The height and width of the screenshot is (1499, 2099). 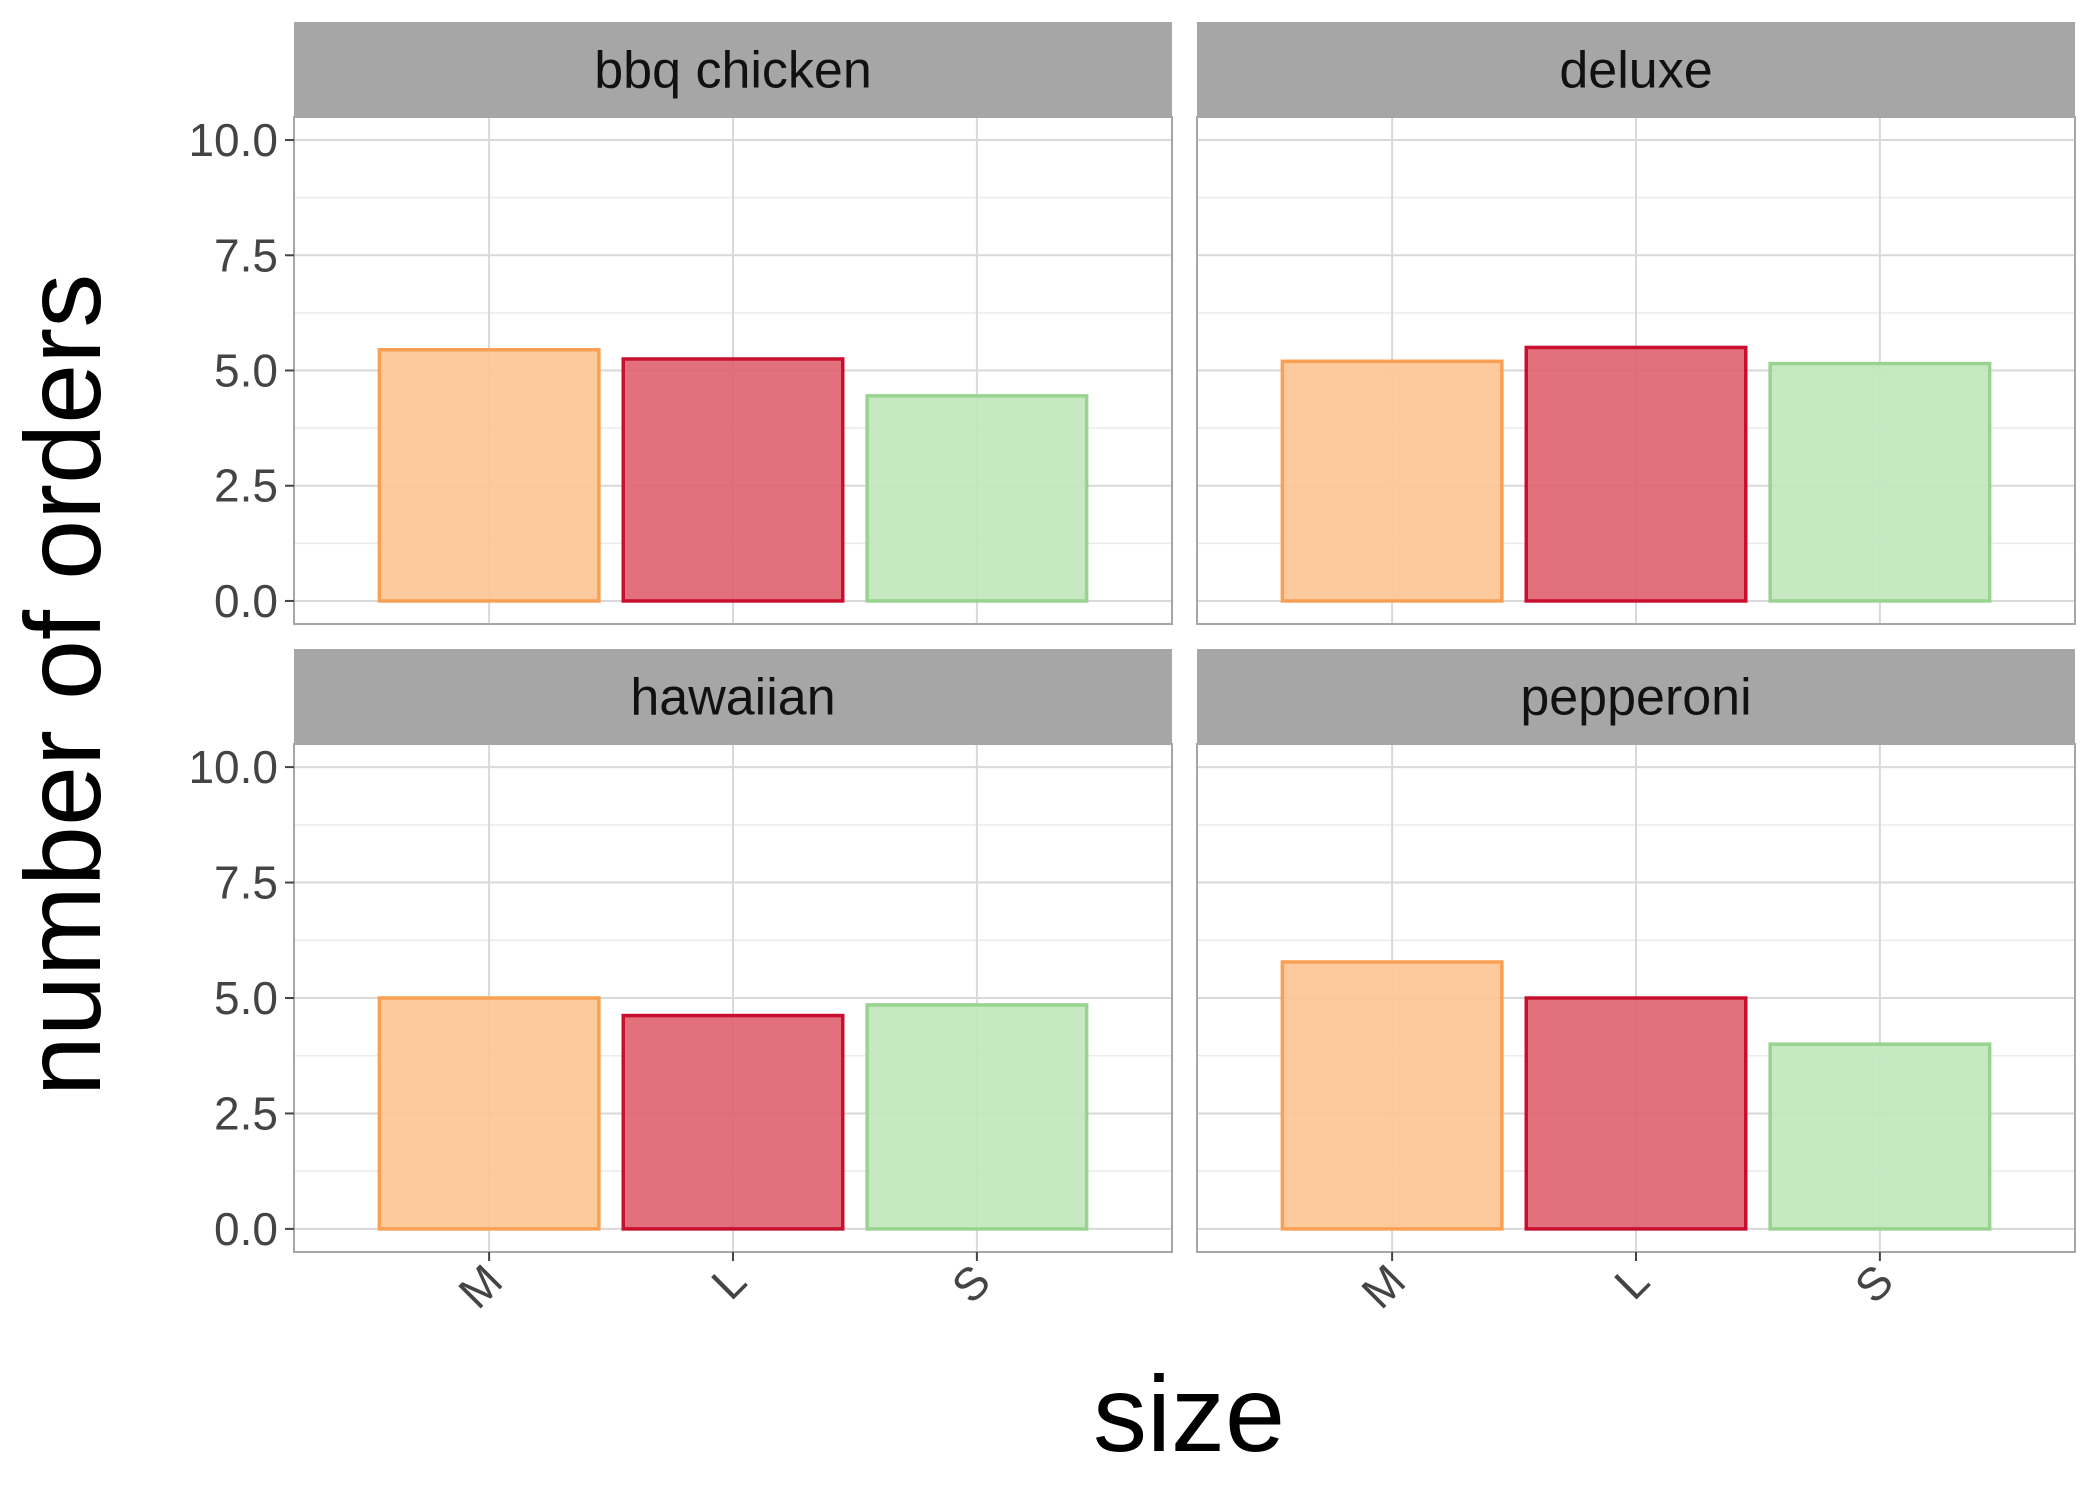 I want to click on bar-hawaiian-L, so click(x=733, y=1122).